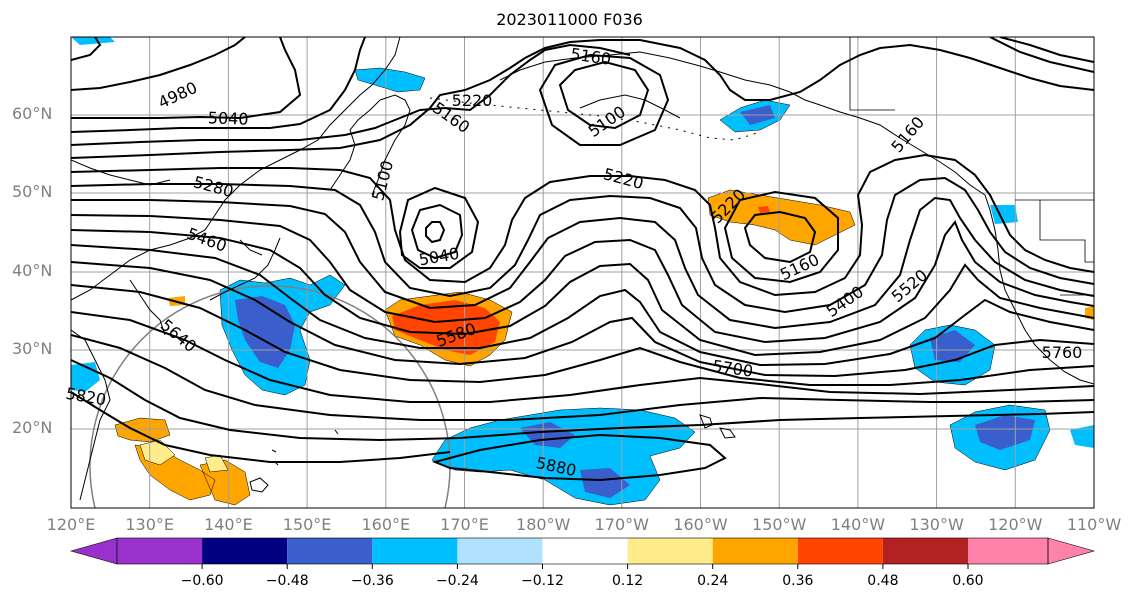 The width and height of the screenshot is (1139, 601). I want to click on colorbar-tick-label: 0.60, so click(968, 581).